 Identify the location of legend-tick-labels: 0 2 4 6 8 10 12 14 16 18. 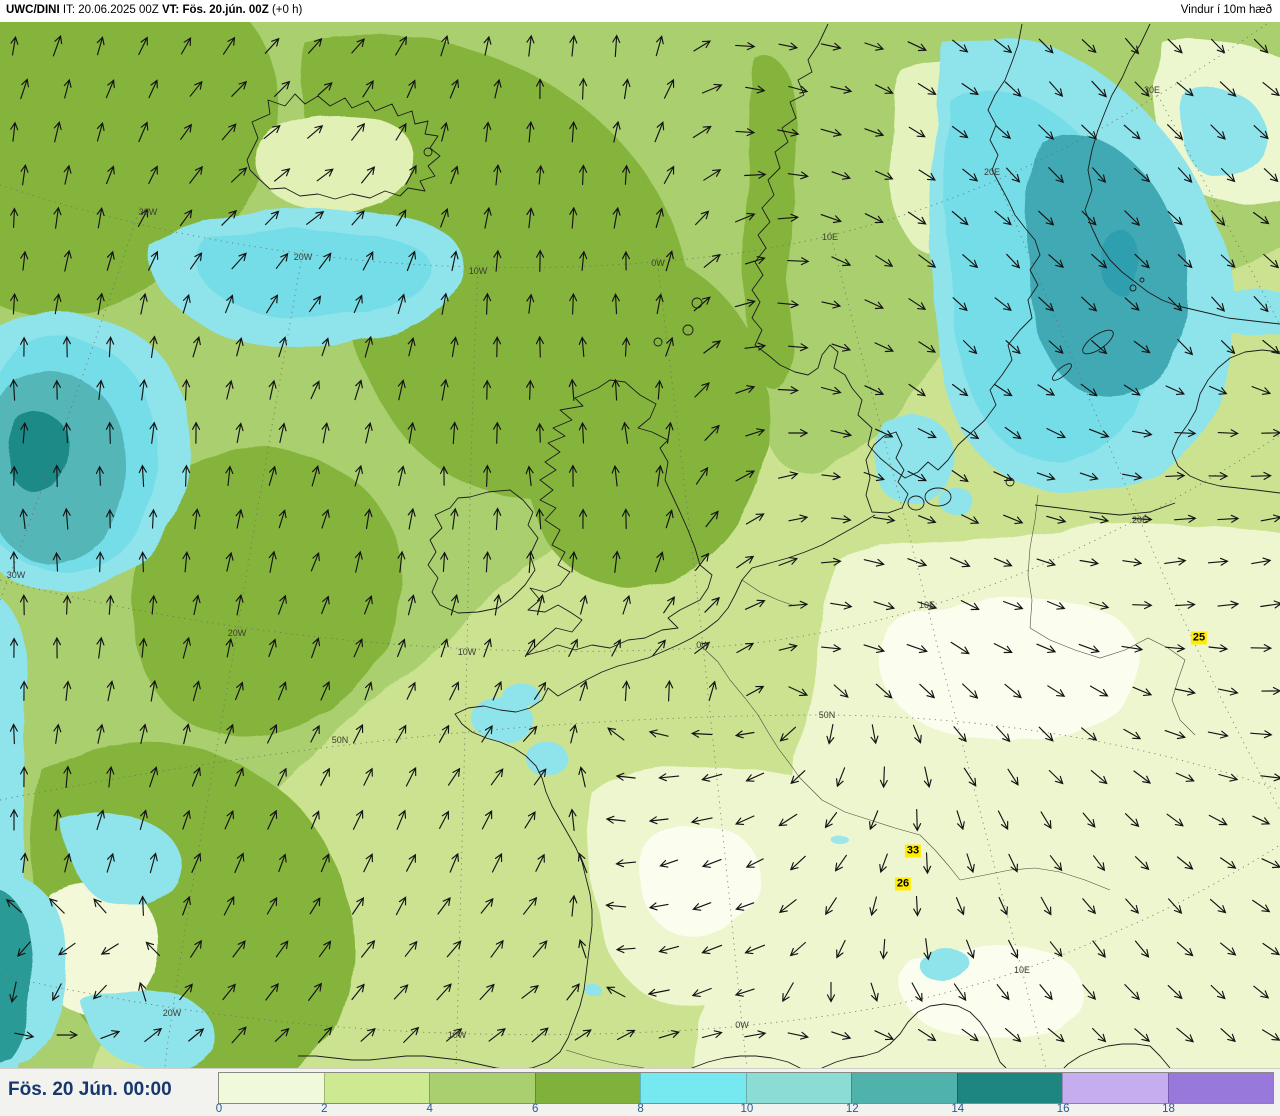
(744, 1109).